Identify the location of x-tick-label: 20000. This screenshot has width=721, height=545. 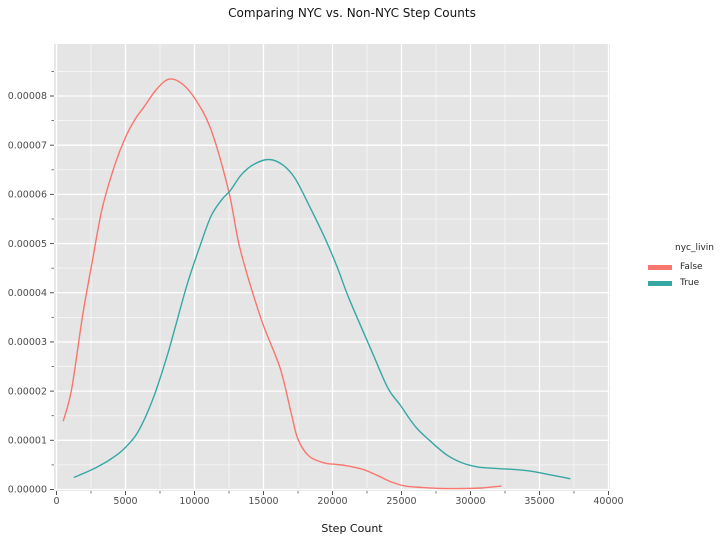
(332, 501).